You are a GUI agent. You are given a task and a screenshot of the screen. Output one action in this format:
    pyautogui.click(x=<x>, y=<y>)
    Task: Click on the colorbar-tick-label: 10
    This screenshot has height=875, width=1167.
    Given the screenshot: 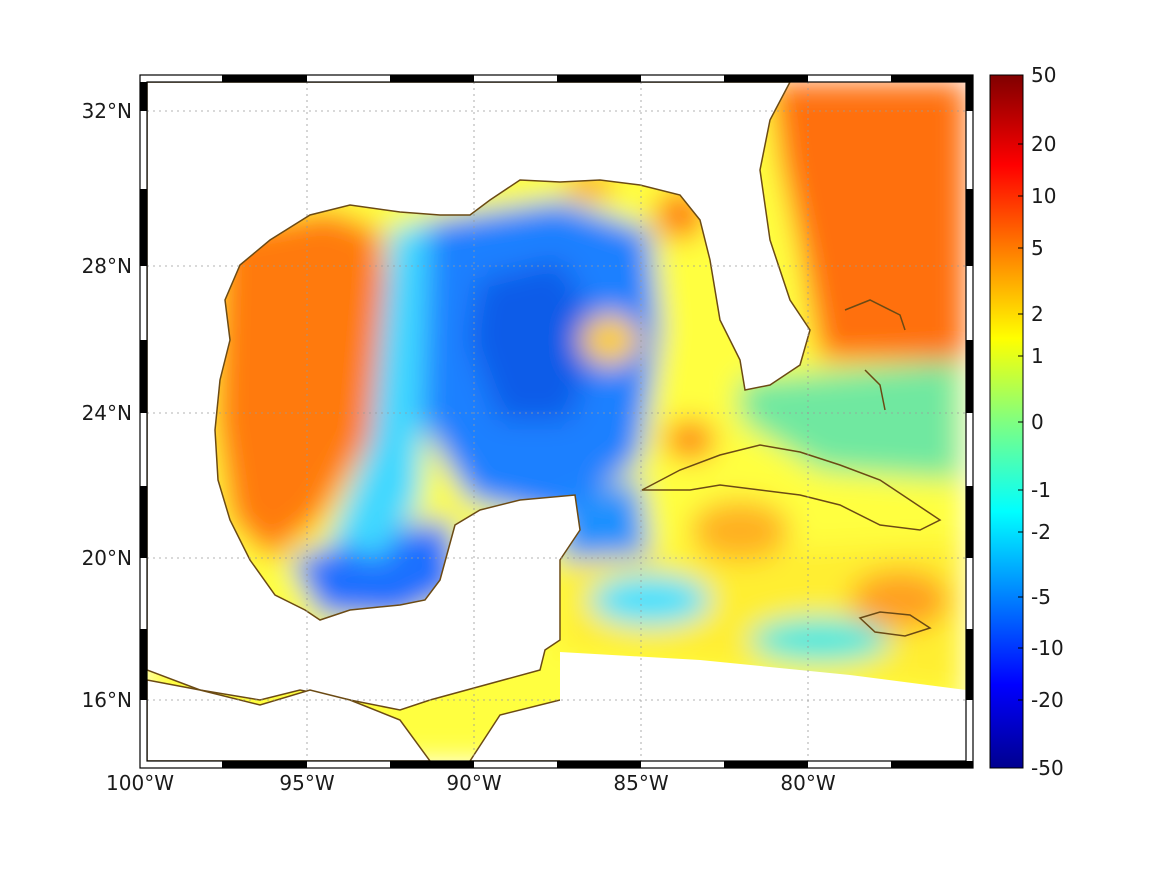 What is the action you would take?
    pyautogui.click(x=1043, y=196)
    